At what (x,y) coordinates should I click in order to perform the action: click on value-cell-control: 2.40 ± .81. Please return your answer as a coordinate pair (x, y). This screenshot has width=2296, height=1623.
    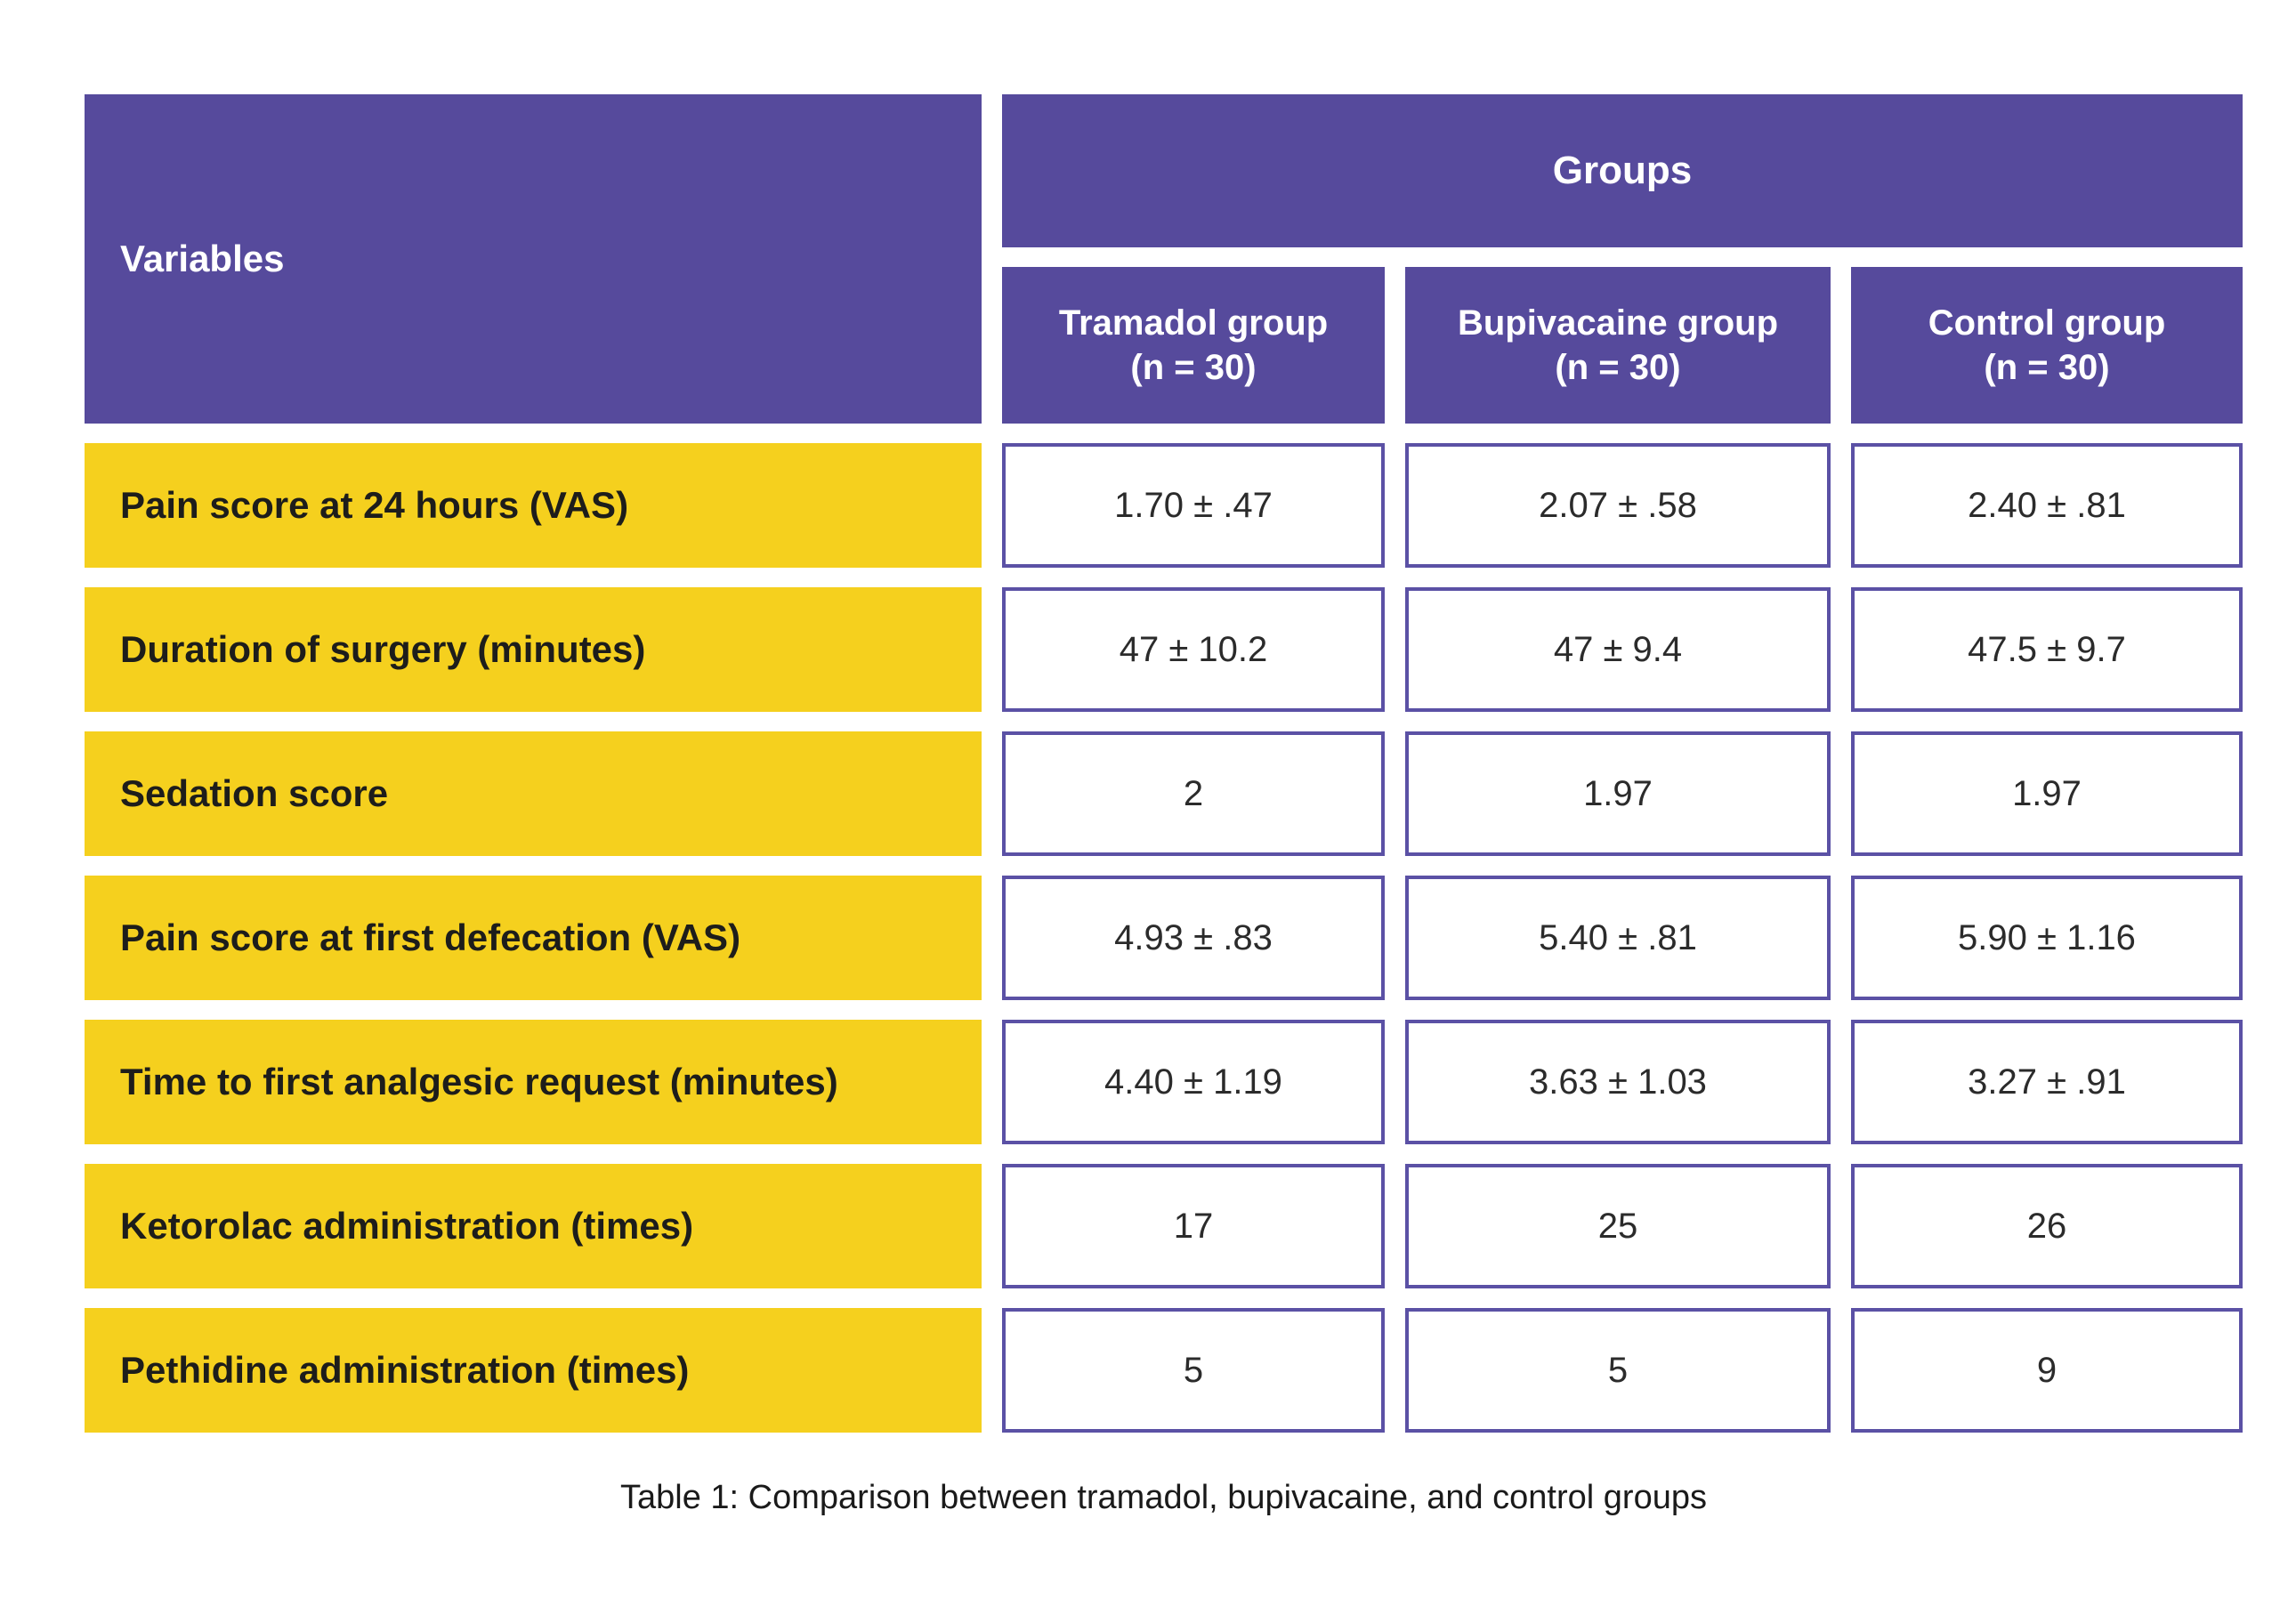
    Looking at the image, I should click on (2047, 505).